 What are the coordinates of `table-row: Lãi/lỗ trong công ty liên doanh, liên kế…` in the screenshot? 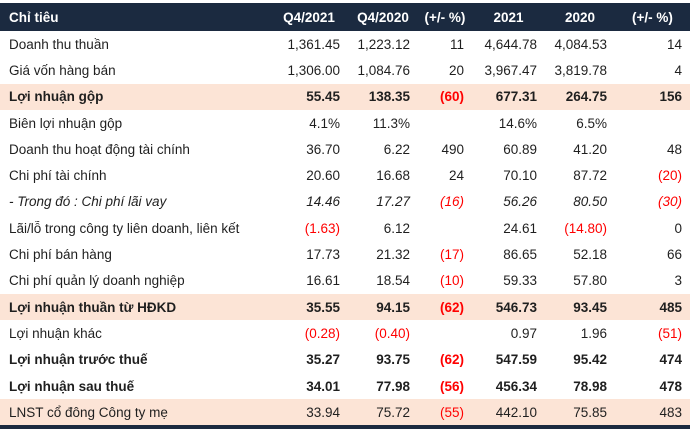 It's located at (345, 228).